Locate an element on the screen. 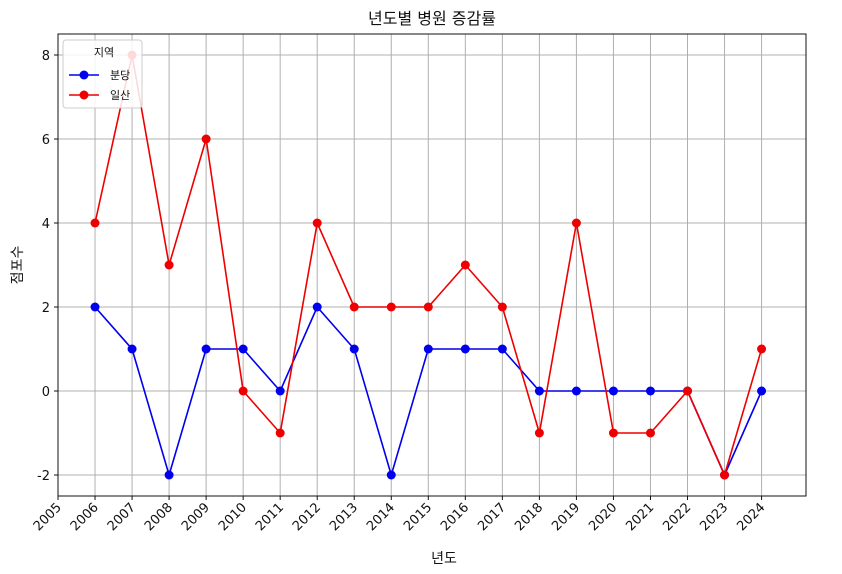  y-tick-label: 0 is located at coordinates (46, 392).